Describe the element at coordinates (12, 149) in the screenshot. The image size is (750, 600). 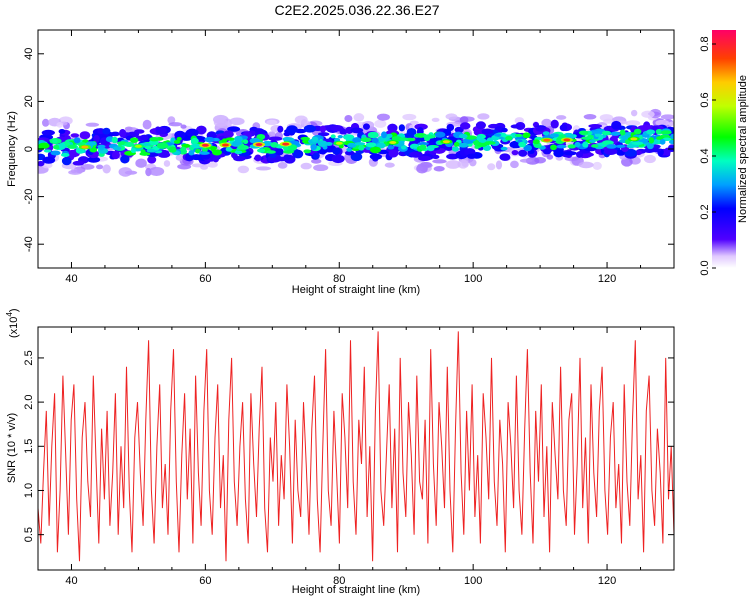
I see `spectrogram-ylabel: Frequency (Hz)` at that location.